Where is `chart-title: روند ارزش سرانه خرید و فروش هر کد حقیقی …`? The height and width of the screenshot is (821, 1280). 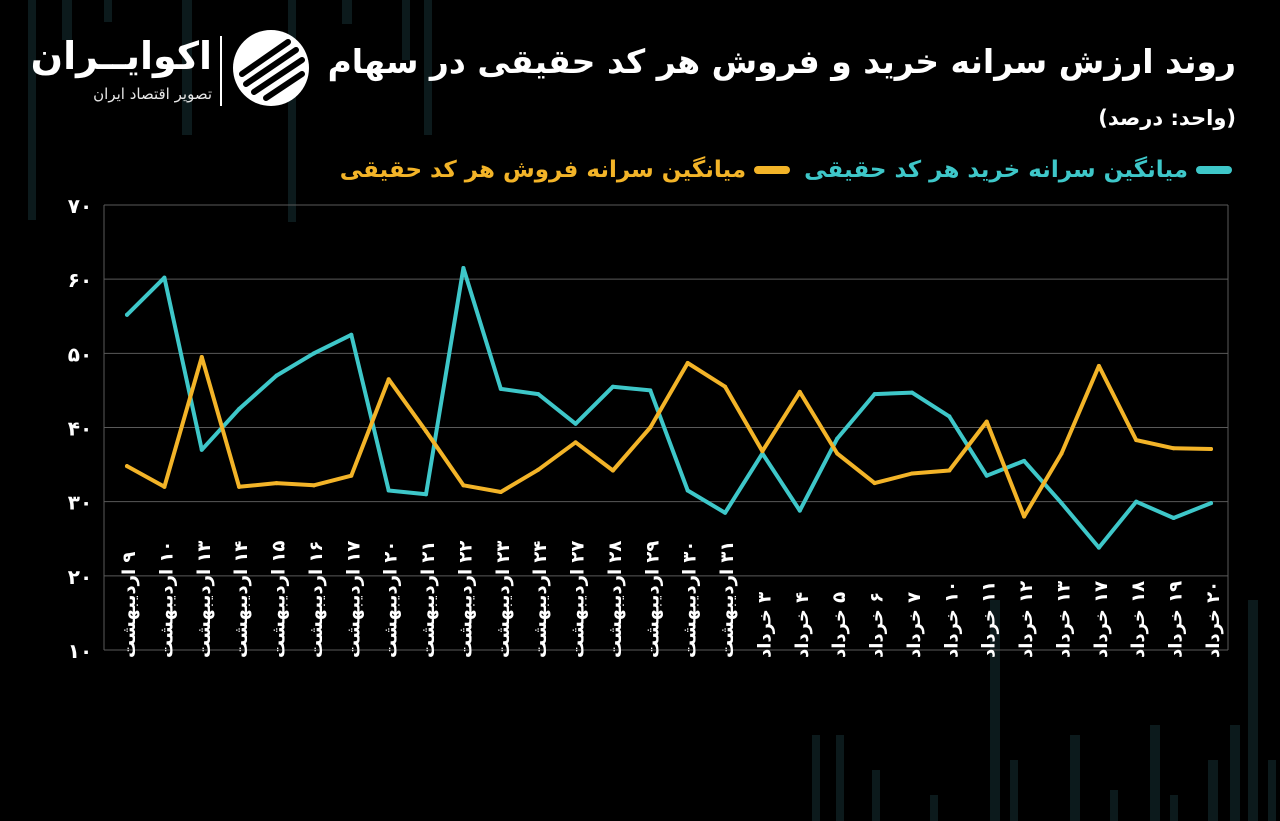 chart-title: روند ارزش سرانه خرید و فروش هر کد حقیقی … is located at coordinates (781, 61).